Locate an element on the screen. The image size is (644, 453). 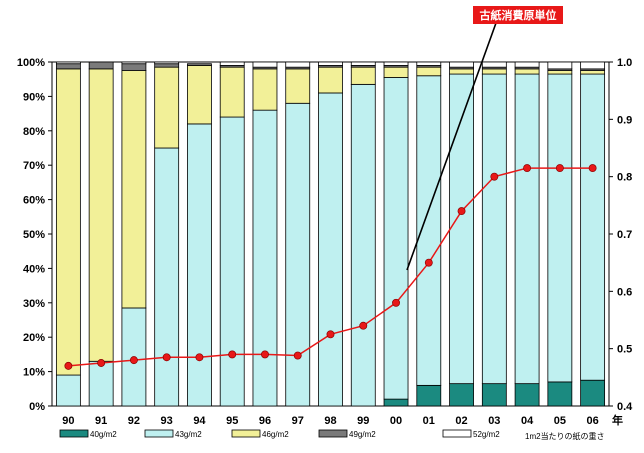
legend-label: 52g/m2 is located at coordinates (486, 434).